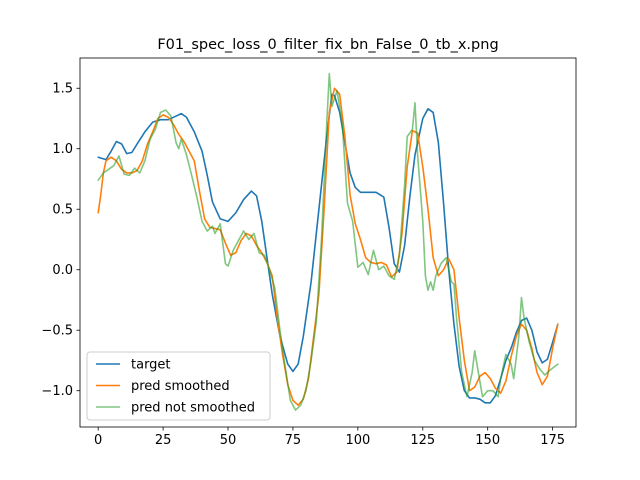 The image size is (640, 480). I want to click on x-tick-label-1: 25, so click(163, 440).